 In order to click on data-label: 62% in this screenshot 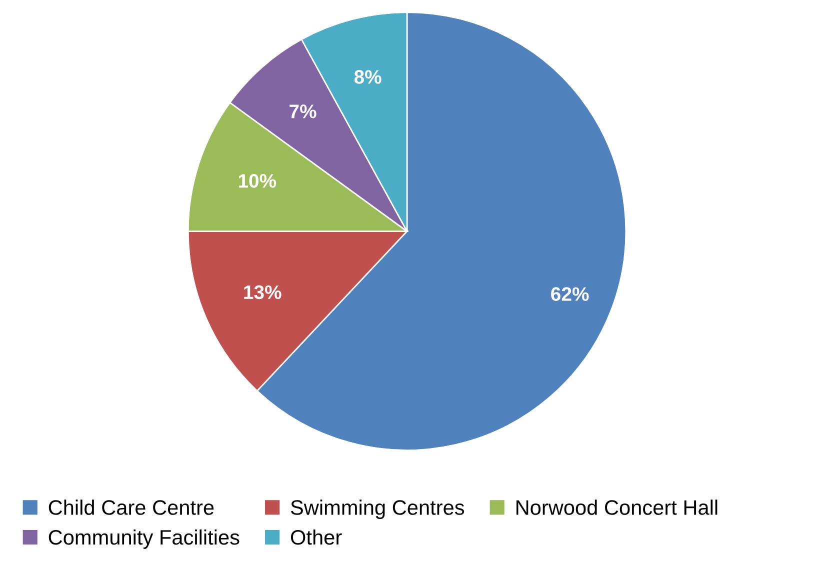, I will do `click(570, 294)`.